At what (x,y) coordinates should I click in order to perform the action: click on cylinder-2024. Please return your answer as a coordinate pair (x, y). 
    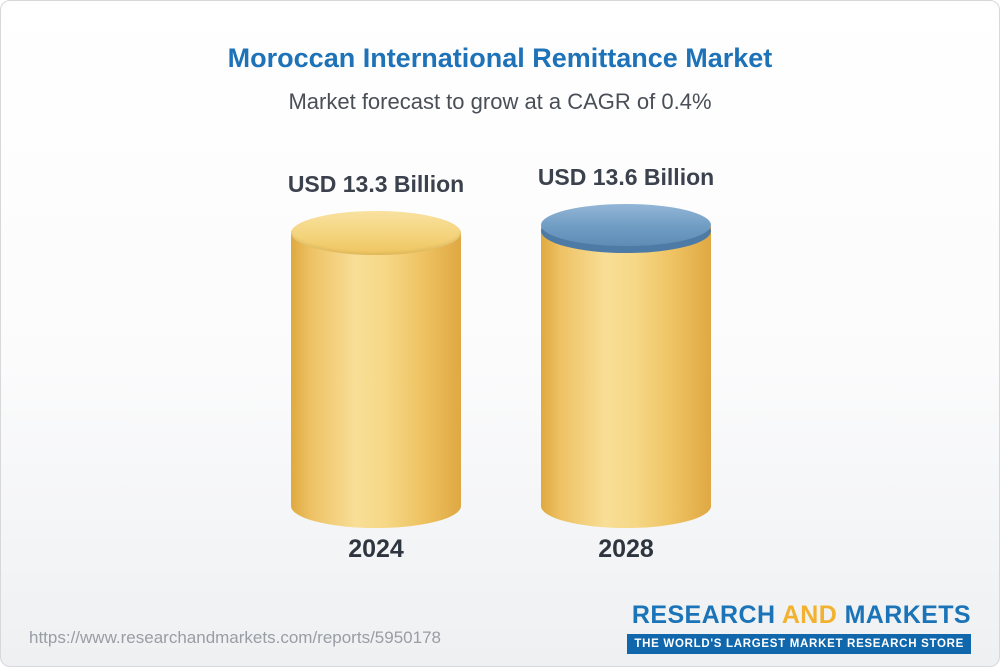
    Looking at the image, I should click on (376, 369).